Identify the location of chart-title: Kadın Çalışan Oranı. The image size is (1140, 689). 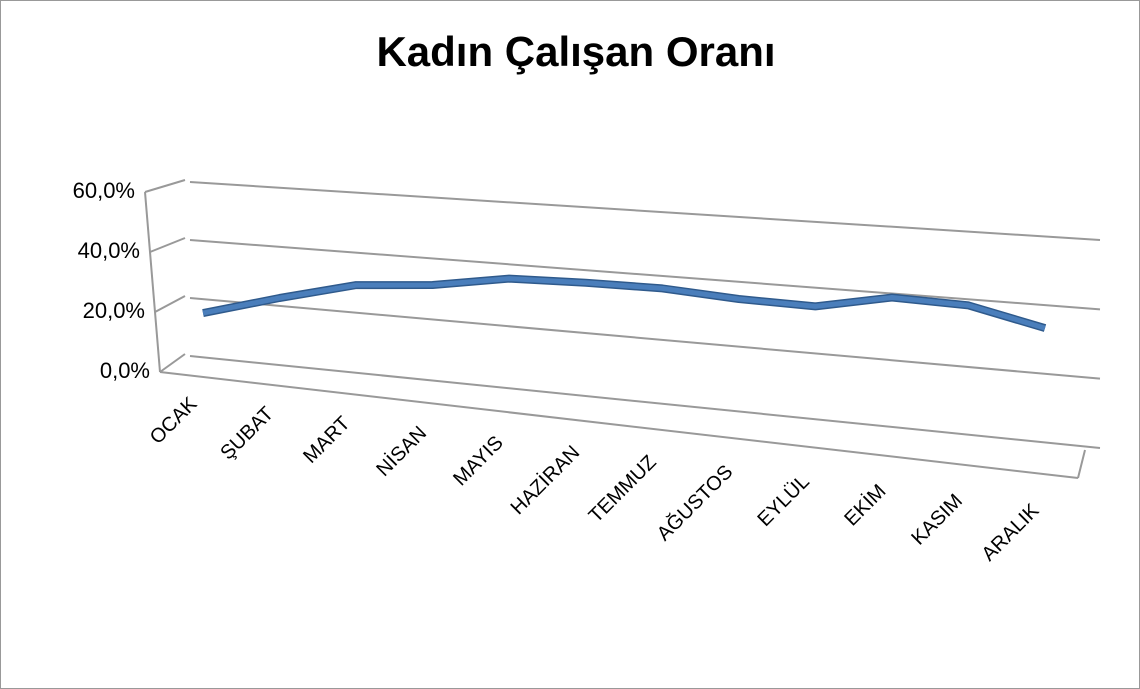
(575, 51).